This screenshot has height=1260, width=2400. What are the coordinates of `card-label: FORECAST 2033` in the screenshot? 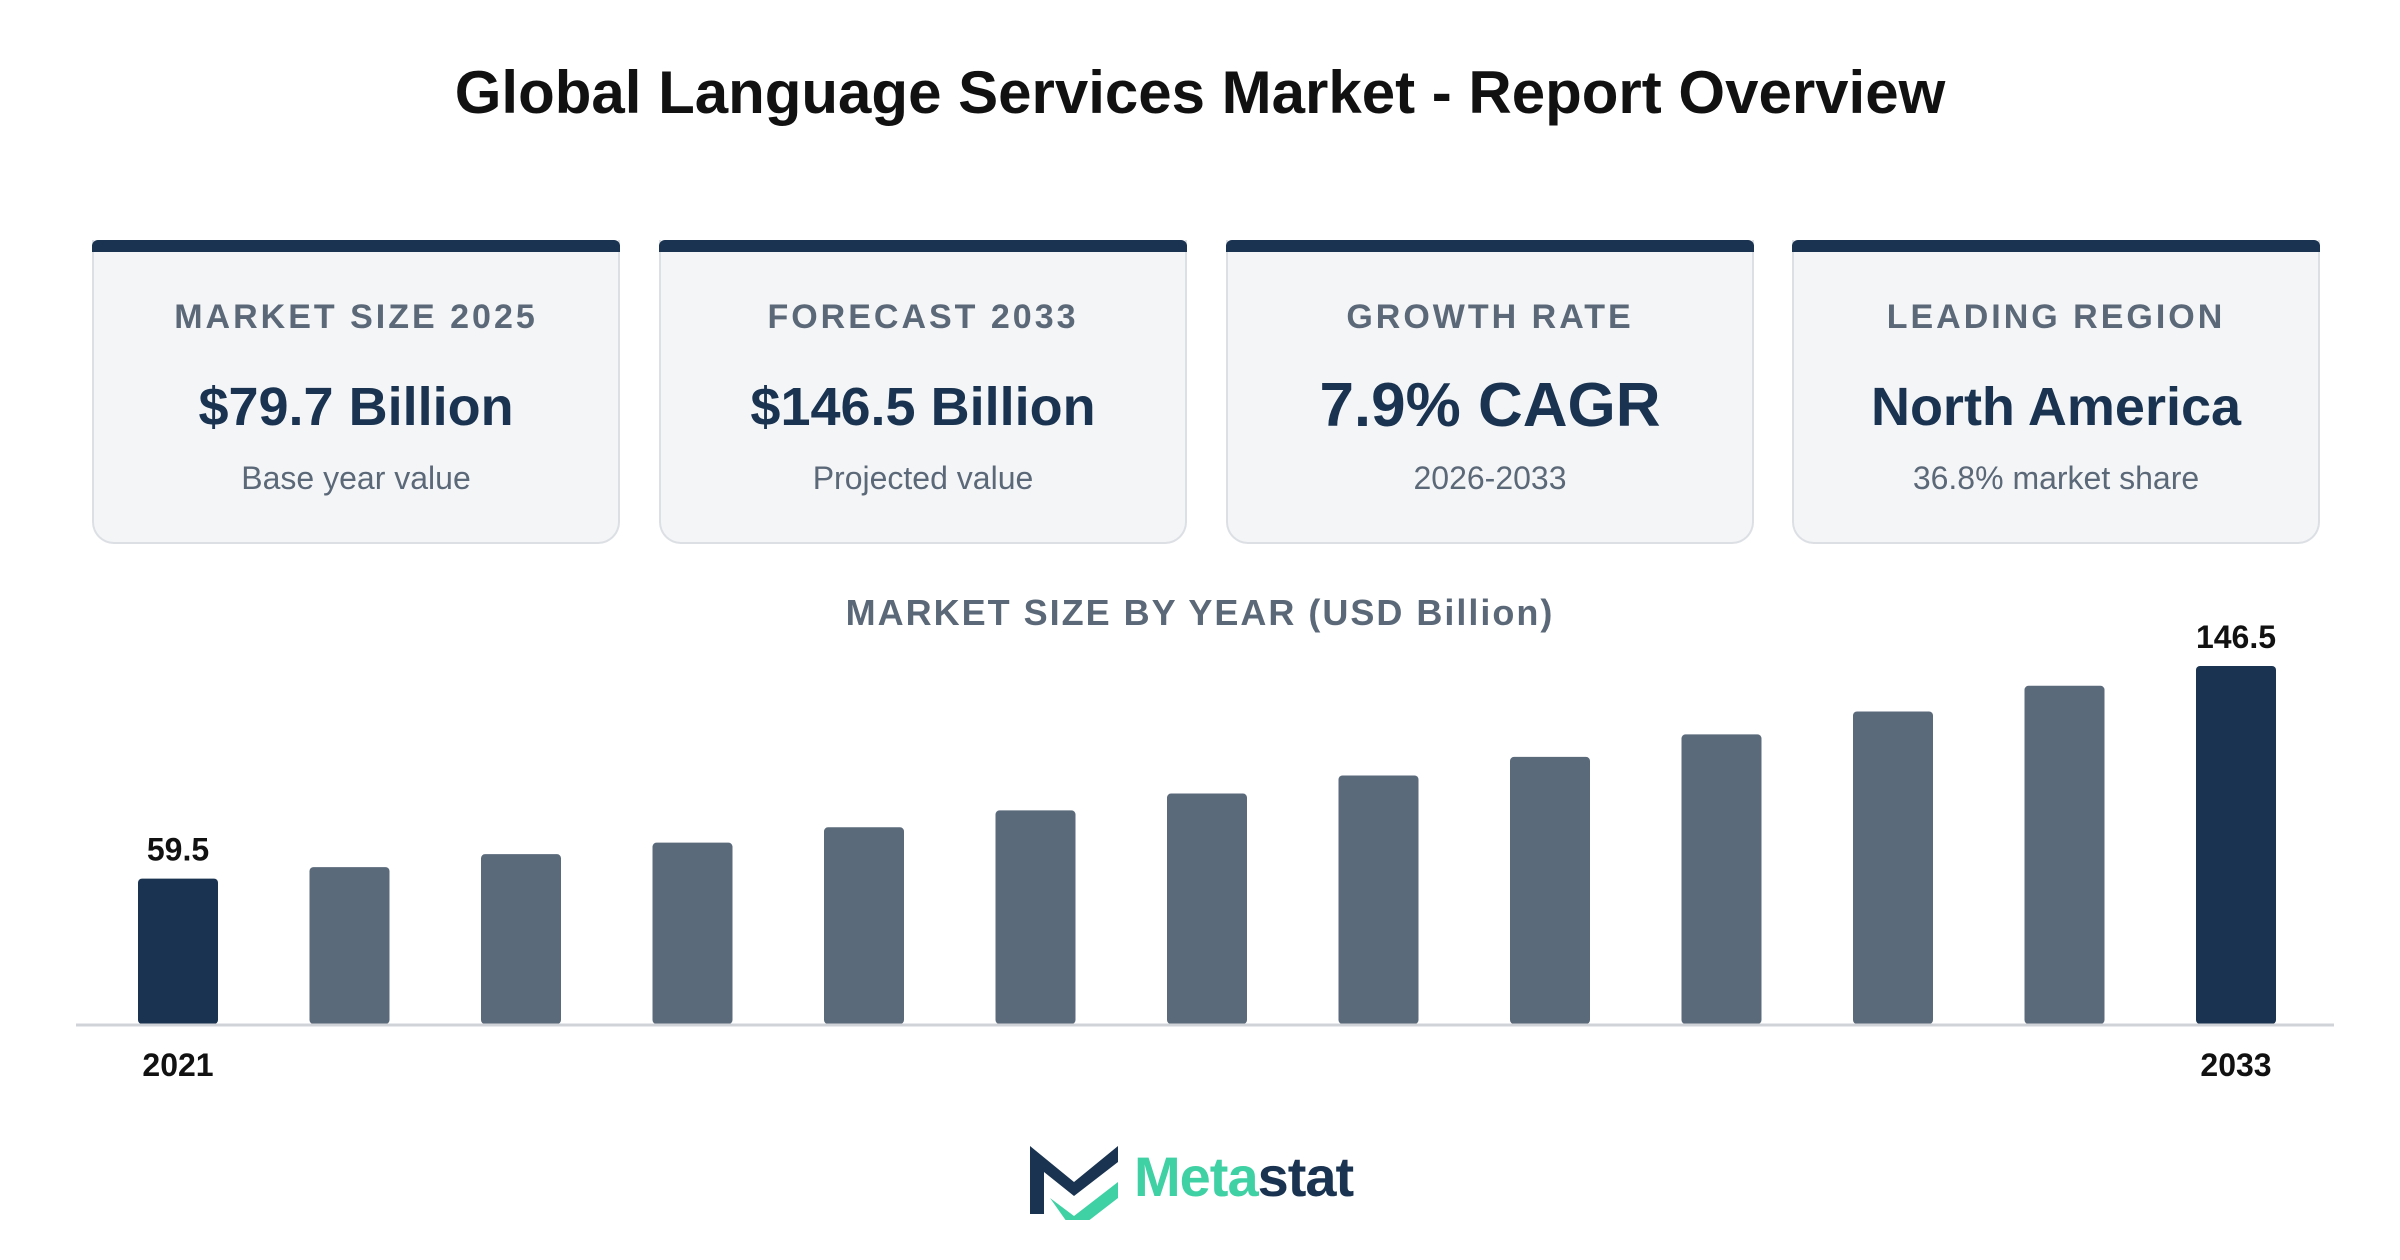 It's located at (923, 317).